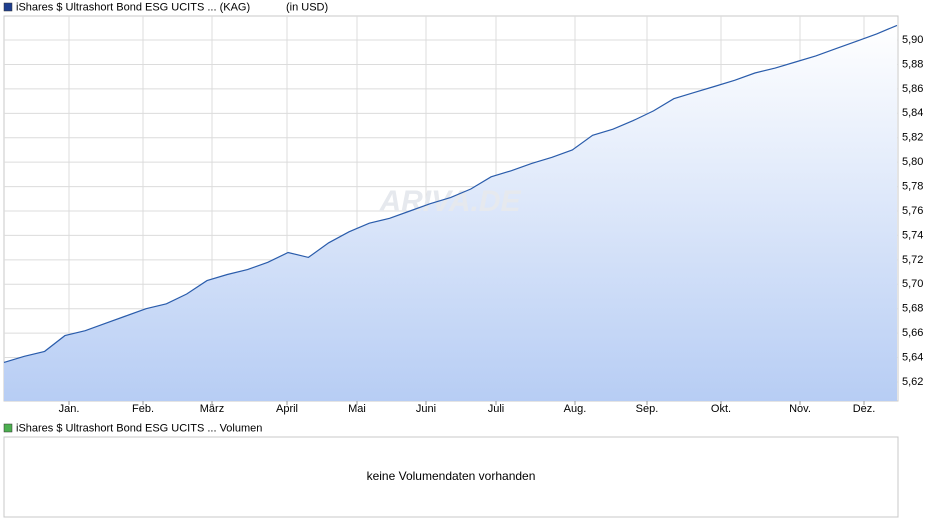  What do you see at coordinates (800, 409) in the screenshot?
I see `x-tick-label: Nov.` at bounding box center [800, 409].